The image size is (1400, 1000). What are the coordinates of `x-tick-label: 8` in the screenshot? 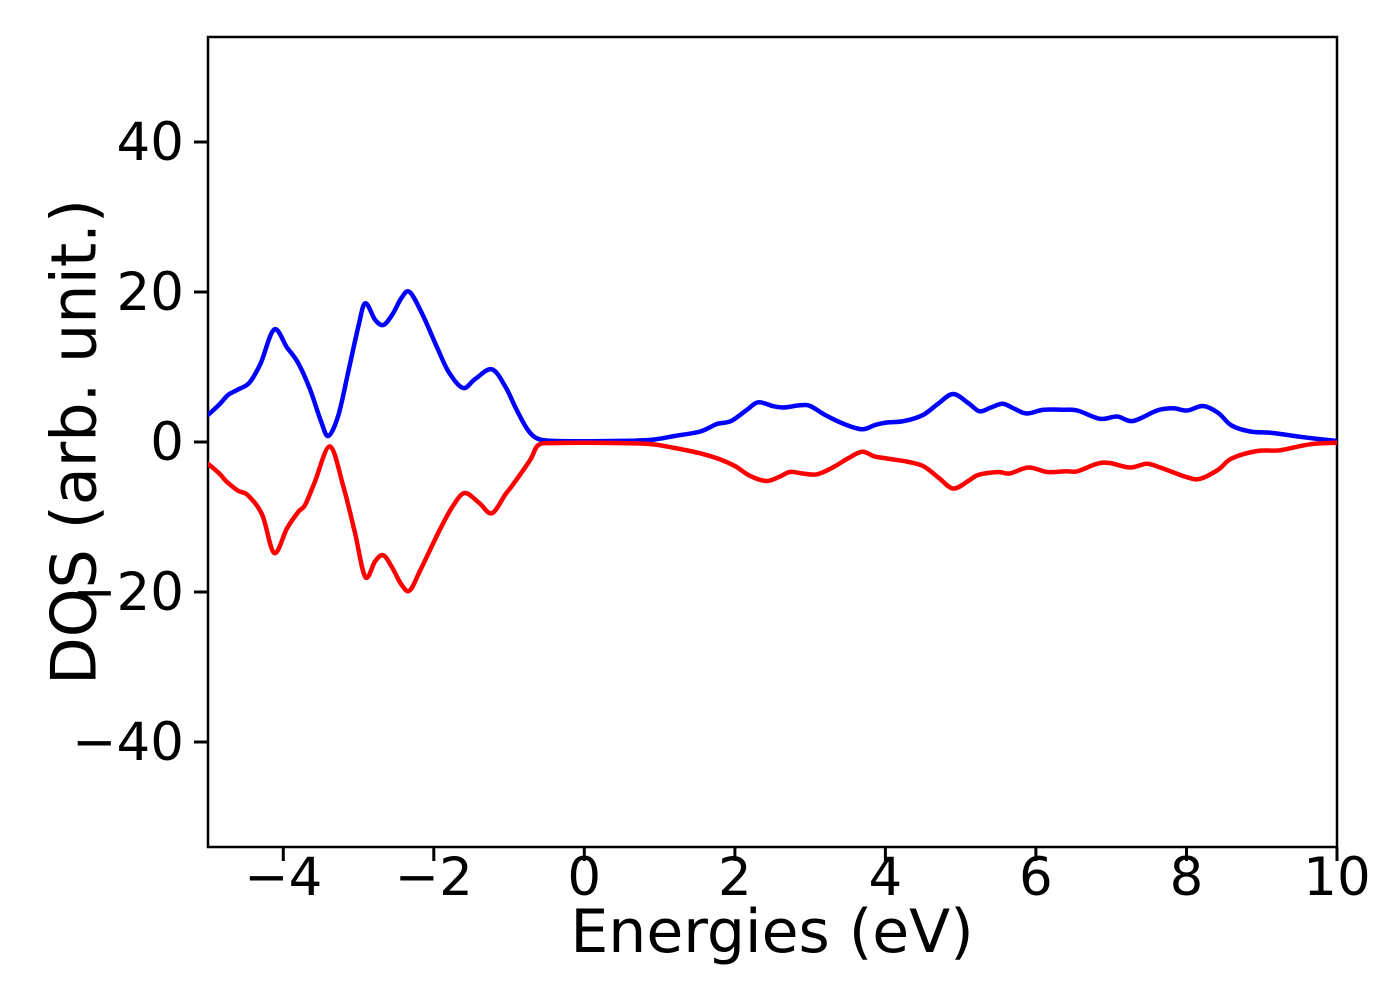 It's located at (1187, 877).